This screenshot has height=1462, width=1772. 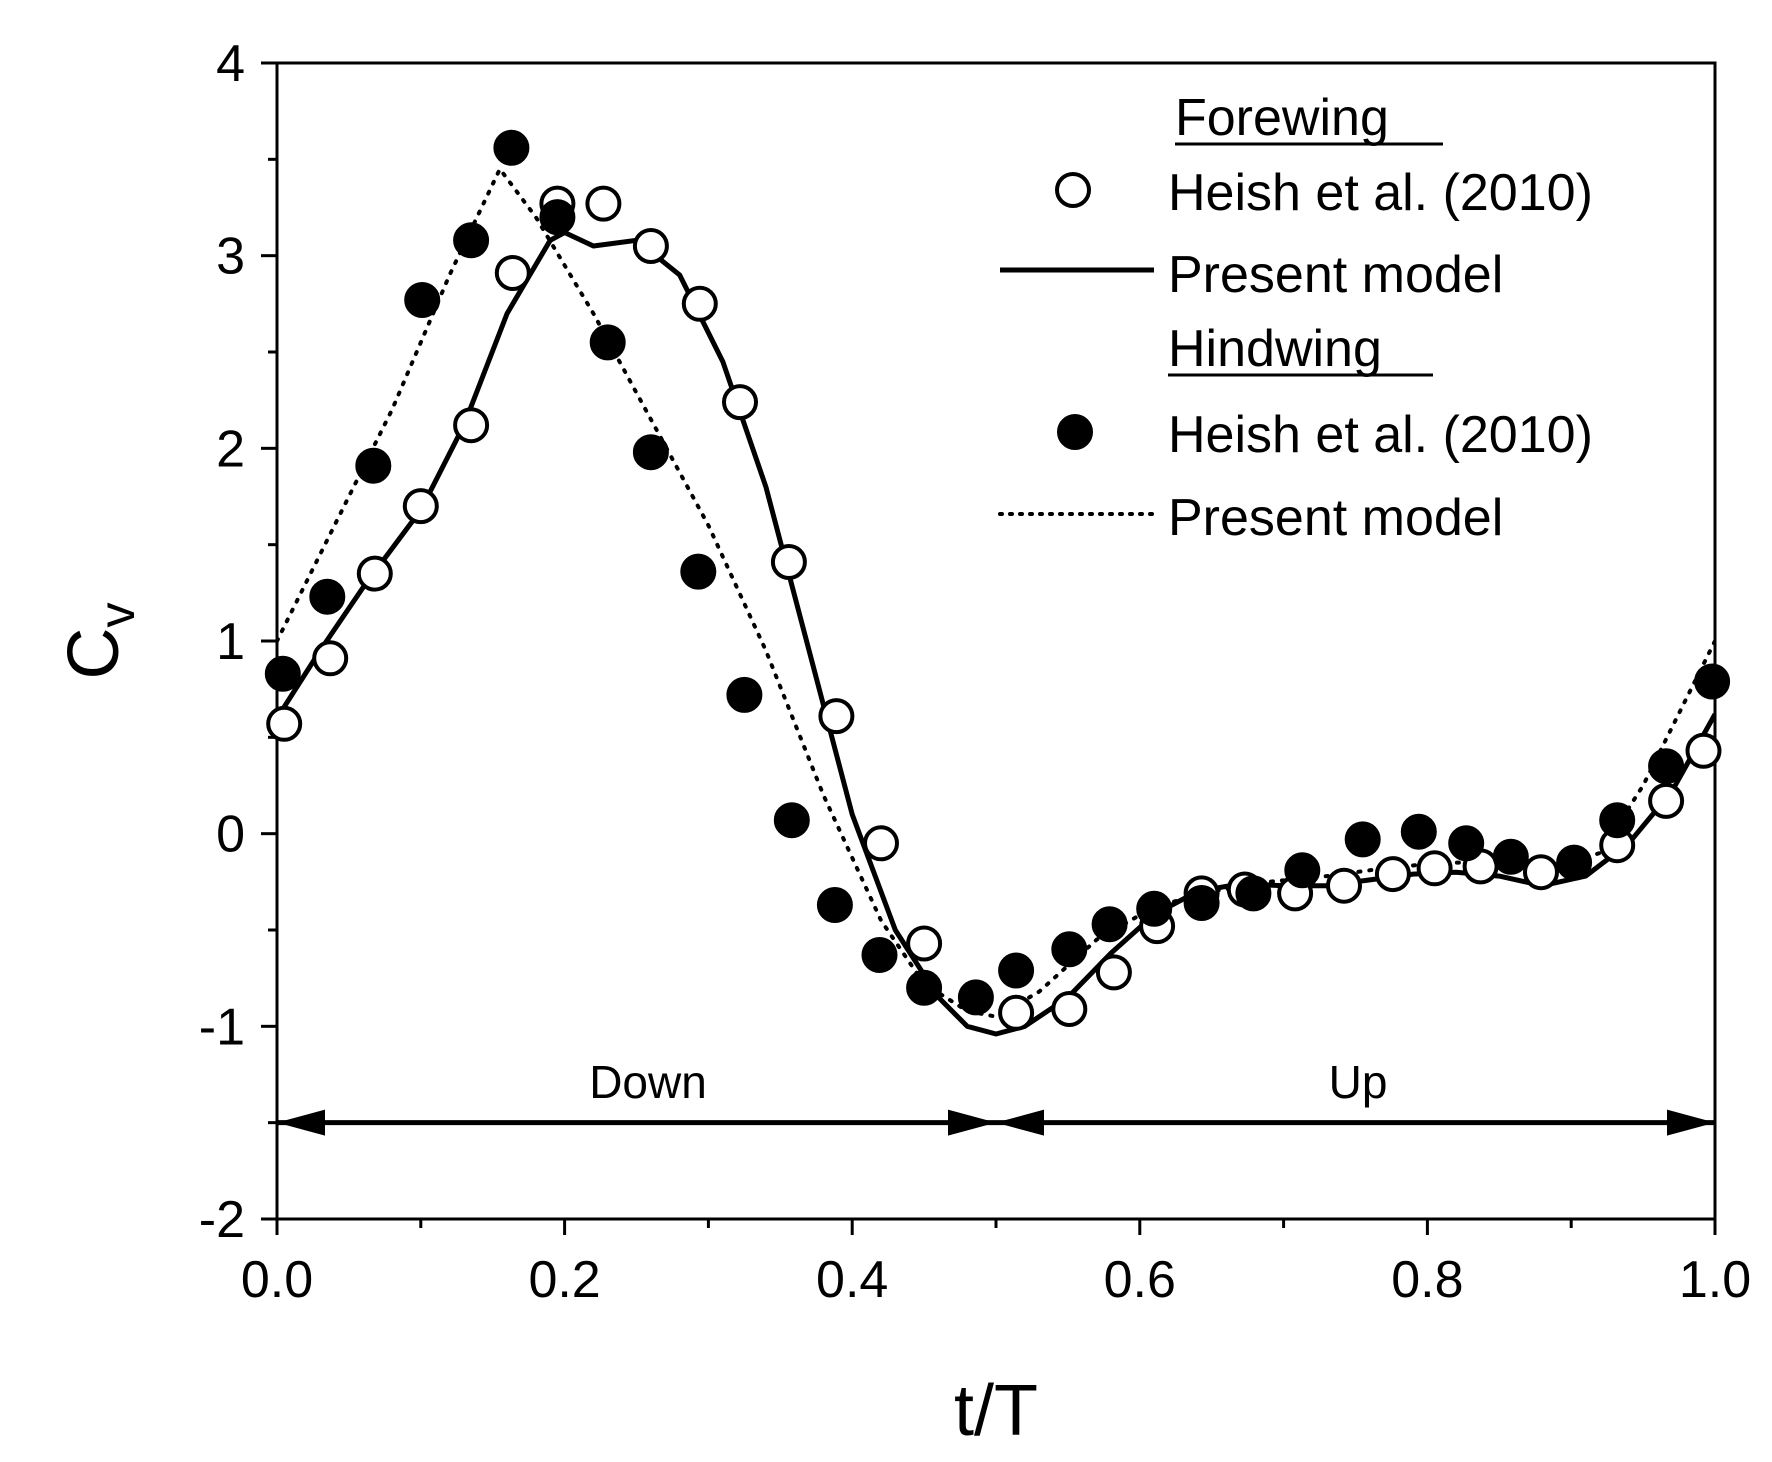 What do you see at coordinates (277, 1280) in the screenshot?
I see `x-tick-label: 0.0` at bounding box center [277, 1280].